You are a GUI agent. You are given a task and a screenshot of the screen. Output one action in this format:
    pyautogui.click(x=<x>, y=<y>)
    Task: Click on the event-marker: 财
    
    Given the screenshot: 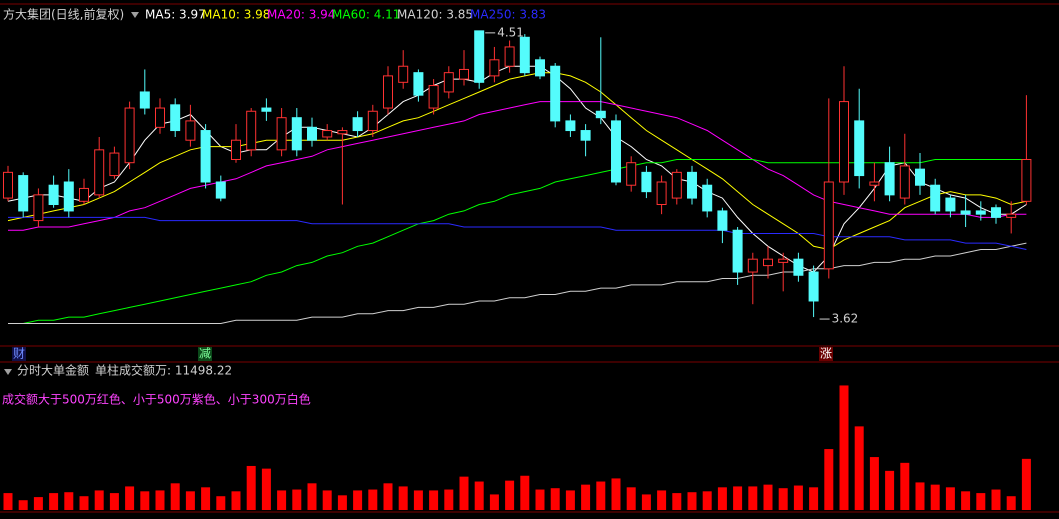 What is the action you would take?
    pyautogui.click(x=19, y=354)
    